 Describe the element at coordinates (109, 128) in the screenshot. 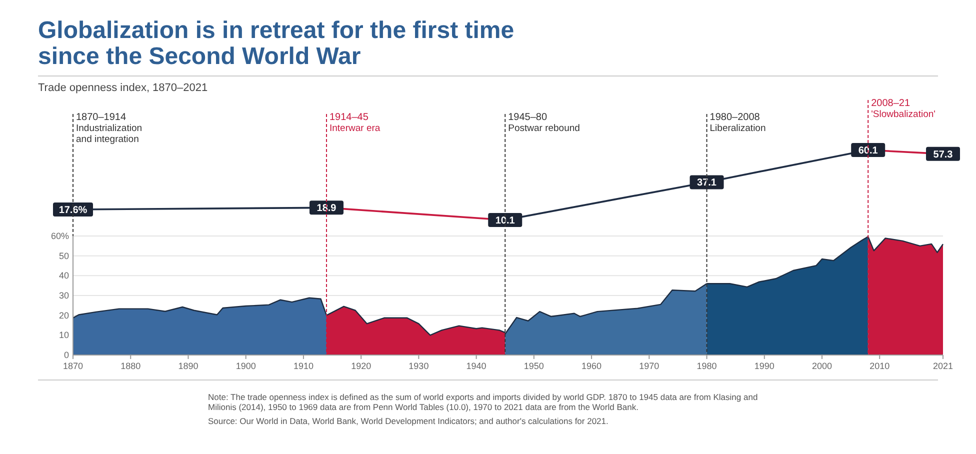

I see `ref-line-label: 1870–1914 Industrialization and integration` at that location.